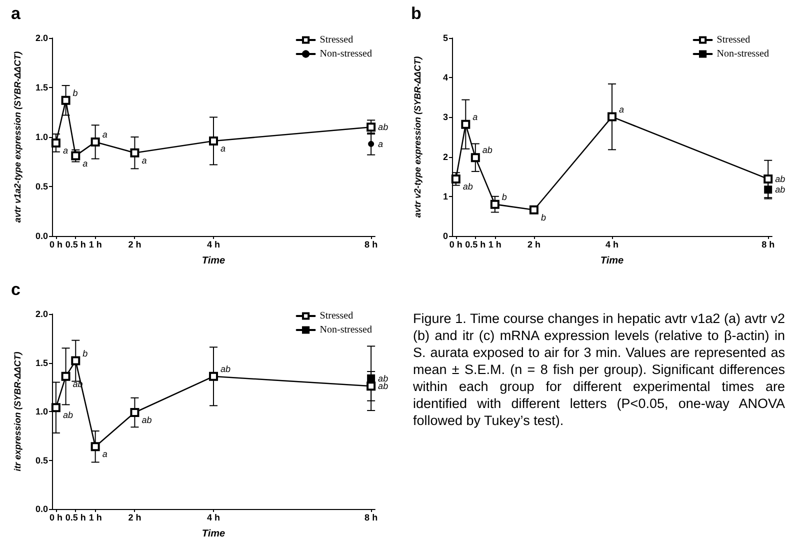  Describe the element at coordinates (16, 13) in the screenshot. I see `chart-title: a` at that location.